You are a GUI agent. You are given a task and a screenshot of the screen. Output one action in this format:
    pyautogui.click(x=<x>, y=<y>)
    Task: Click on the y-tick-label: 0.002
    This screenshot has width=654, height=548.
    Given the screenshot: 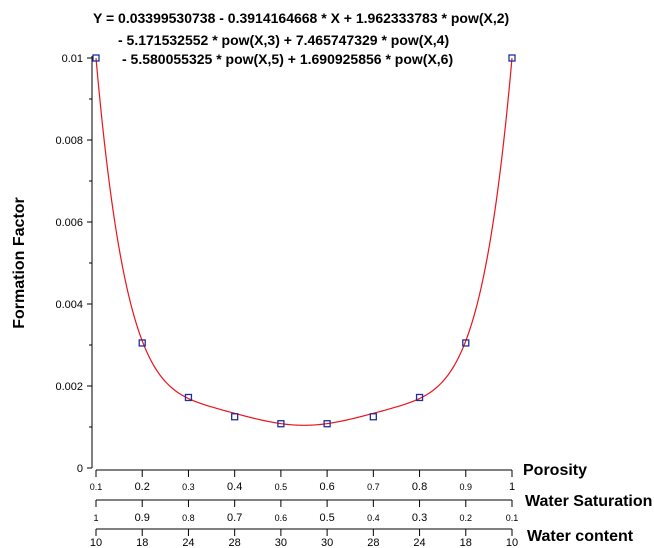 What is the action you would take?
    pyautogui.click(x=69, y=387)
    